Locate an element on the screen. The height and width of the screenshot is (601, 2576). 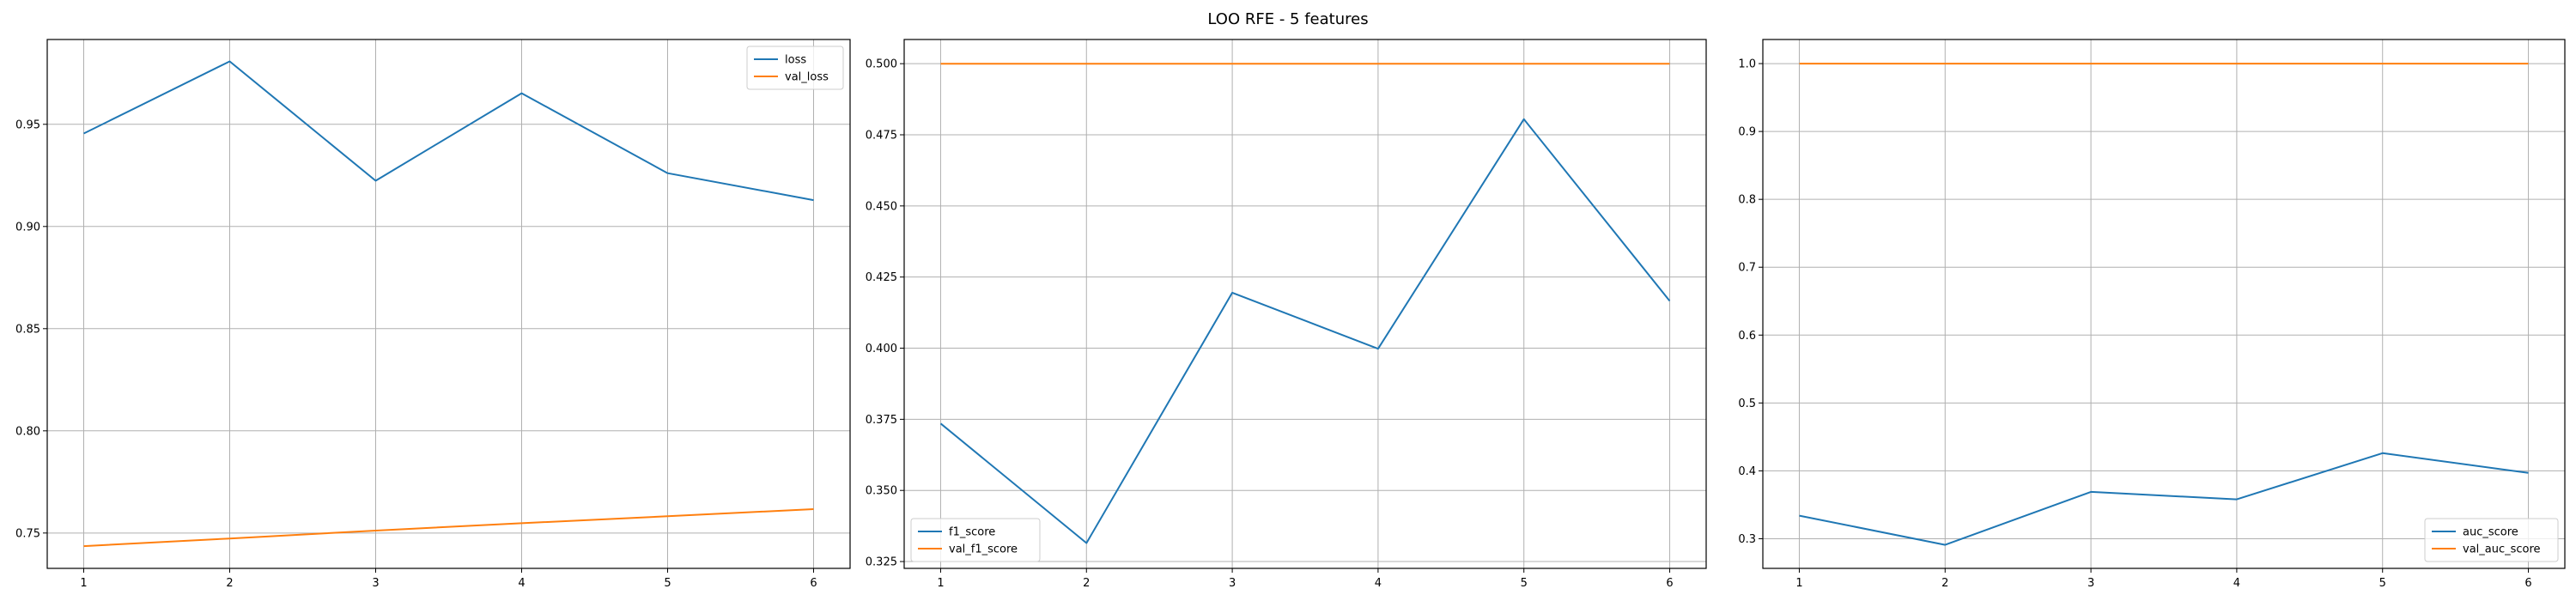
legend-label: auc_score is located at coordinates (2490, 532).